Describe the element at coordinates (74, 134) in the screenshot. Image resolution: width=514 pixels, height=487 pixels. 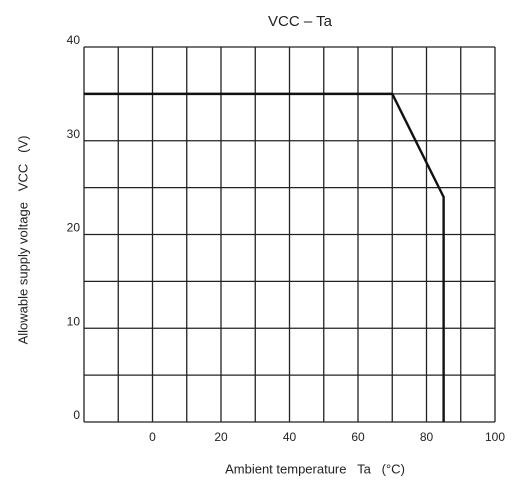
I see `y-tick-label: 30` at that location.